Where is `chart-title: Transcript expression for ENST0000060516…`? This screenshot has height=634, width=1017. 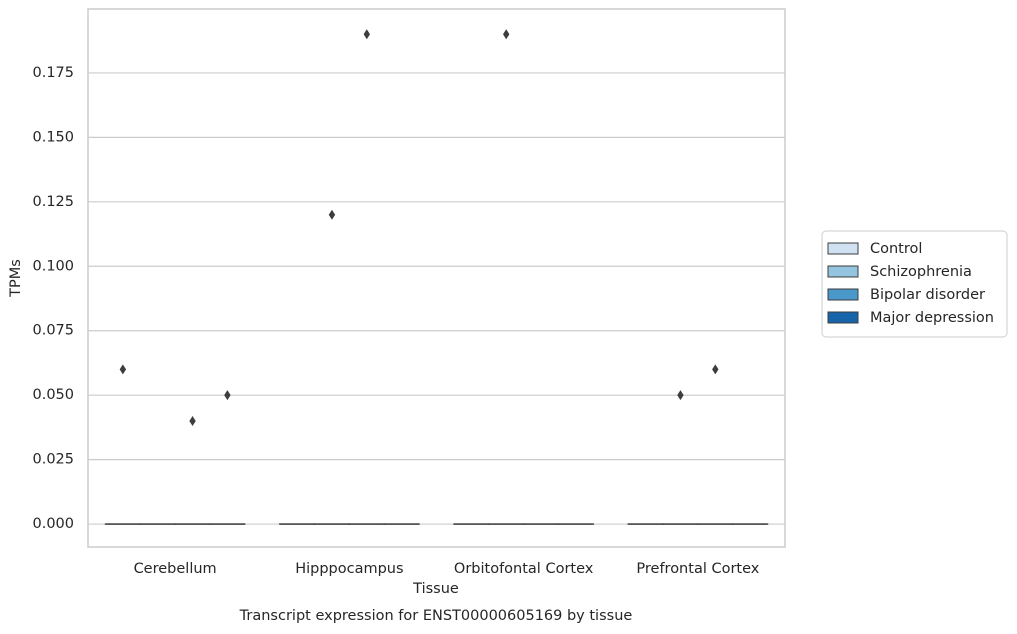 chart-title: Transcript expression for ENST0000060516… is located at coordinates (436, 616).